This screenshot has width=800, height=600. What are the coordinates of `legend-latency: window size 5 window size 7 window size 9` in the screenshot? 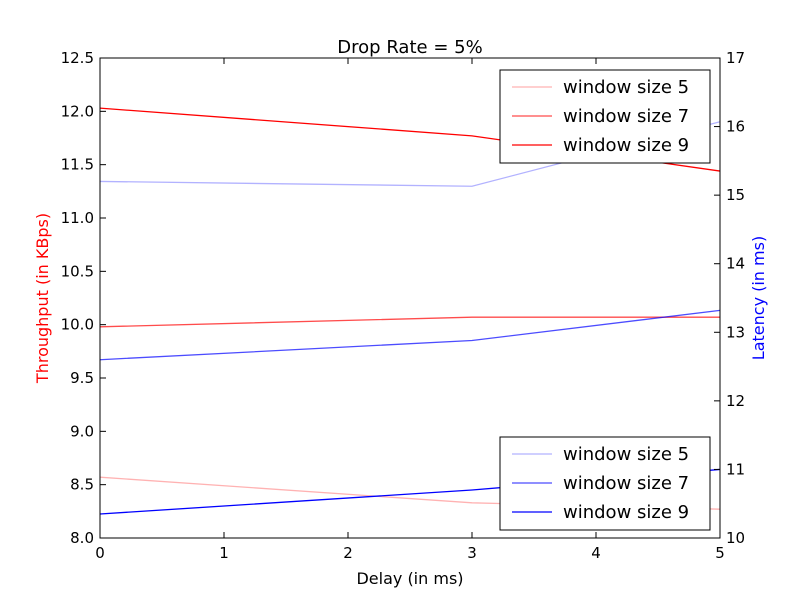 It's located at (605, 483).